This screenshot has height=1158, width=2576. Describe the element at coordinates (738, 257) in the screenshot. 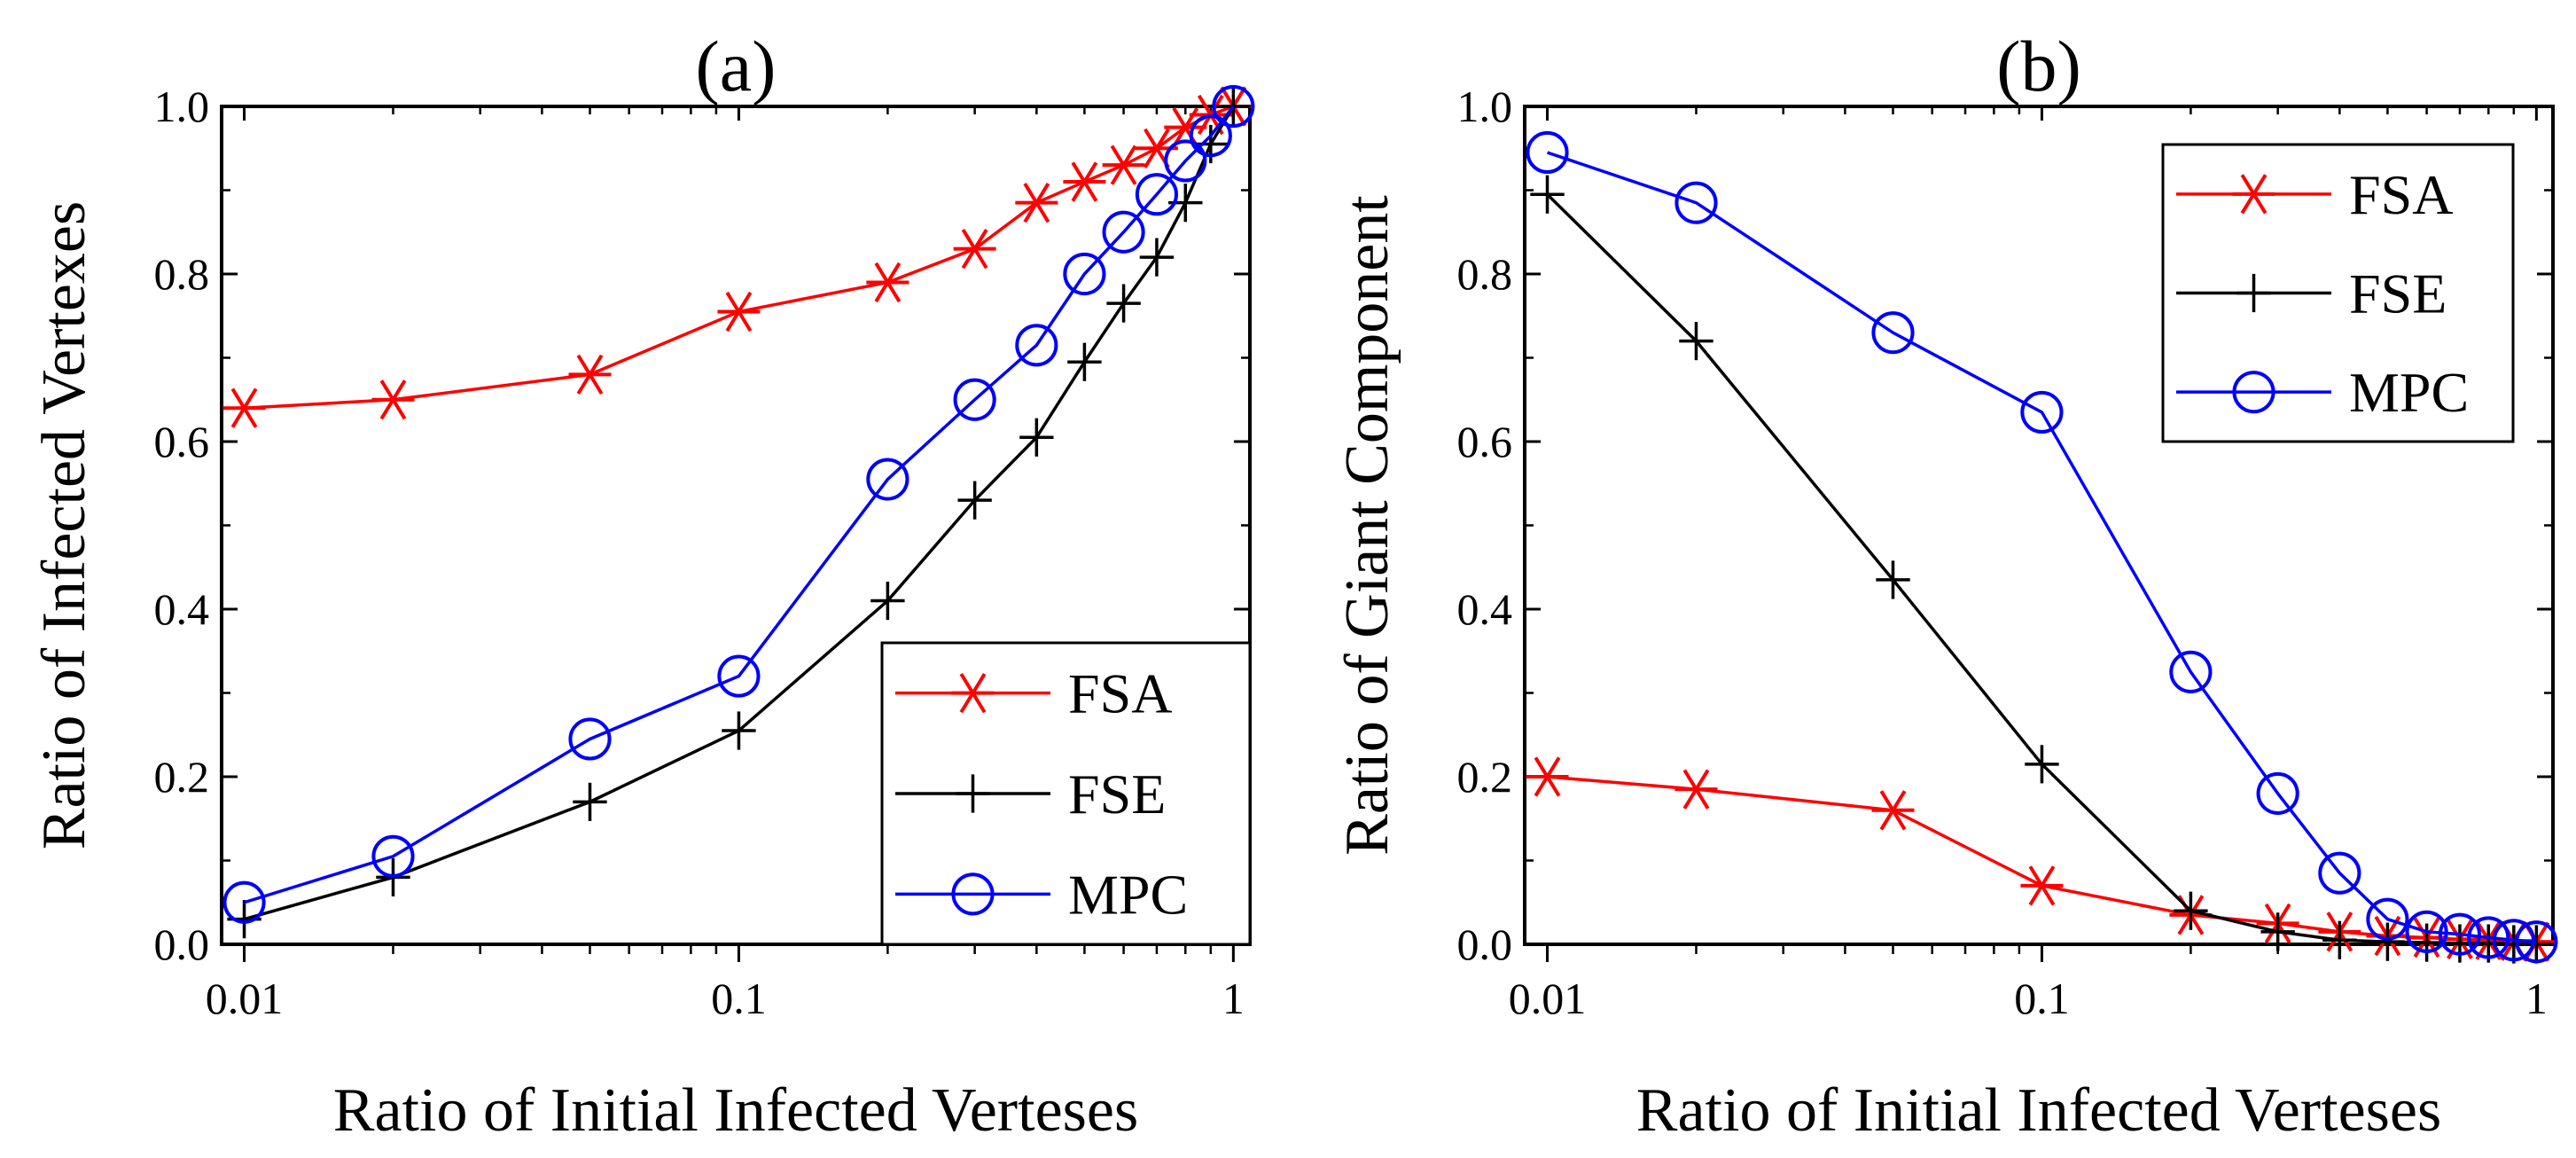

I see `series-fsa` at that location.